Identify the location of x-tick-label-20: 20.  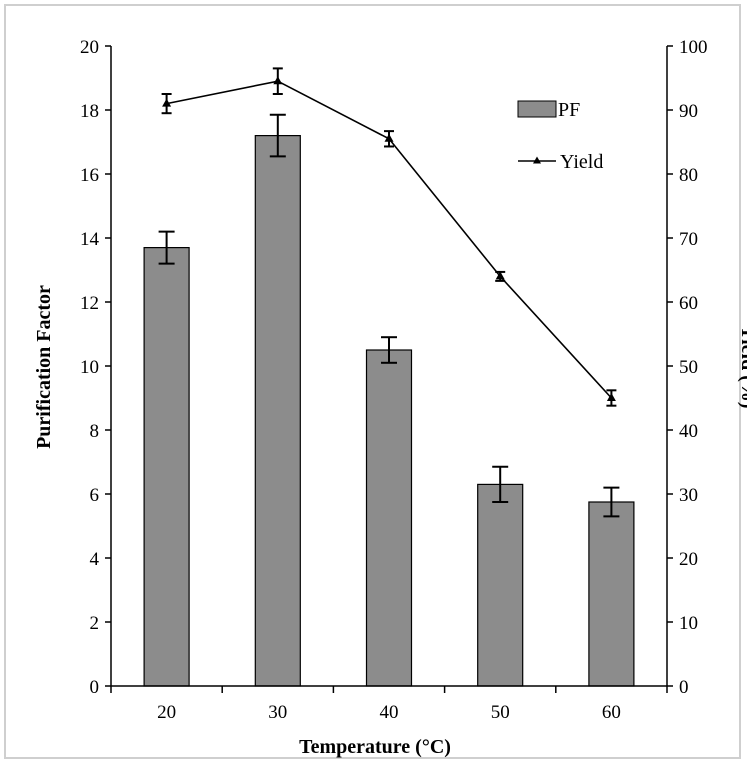
(166, 712).